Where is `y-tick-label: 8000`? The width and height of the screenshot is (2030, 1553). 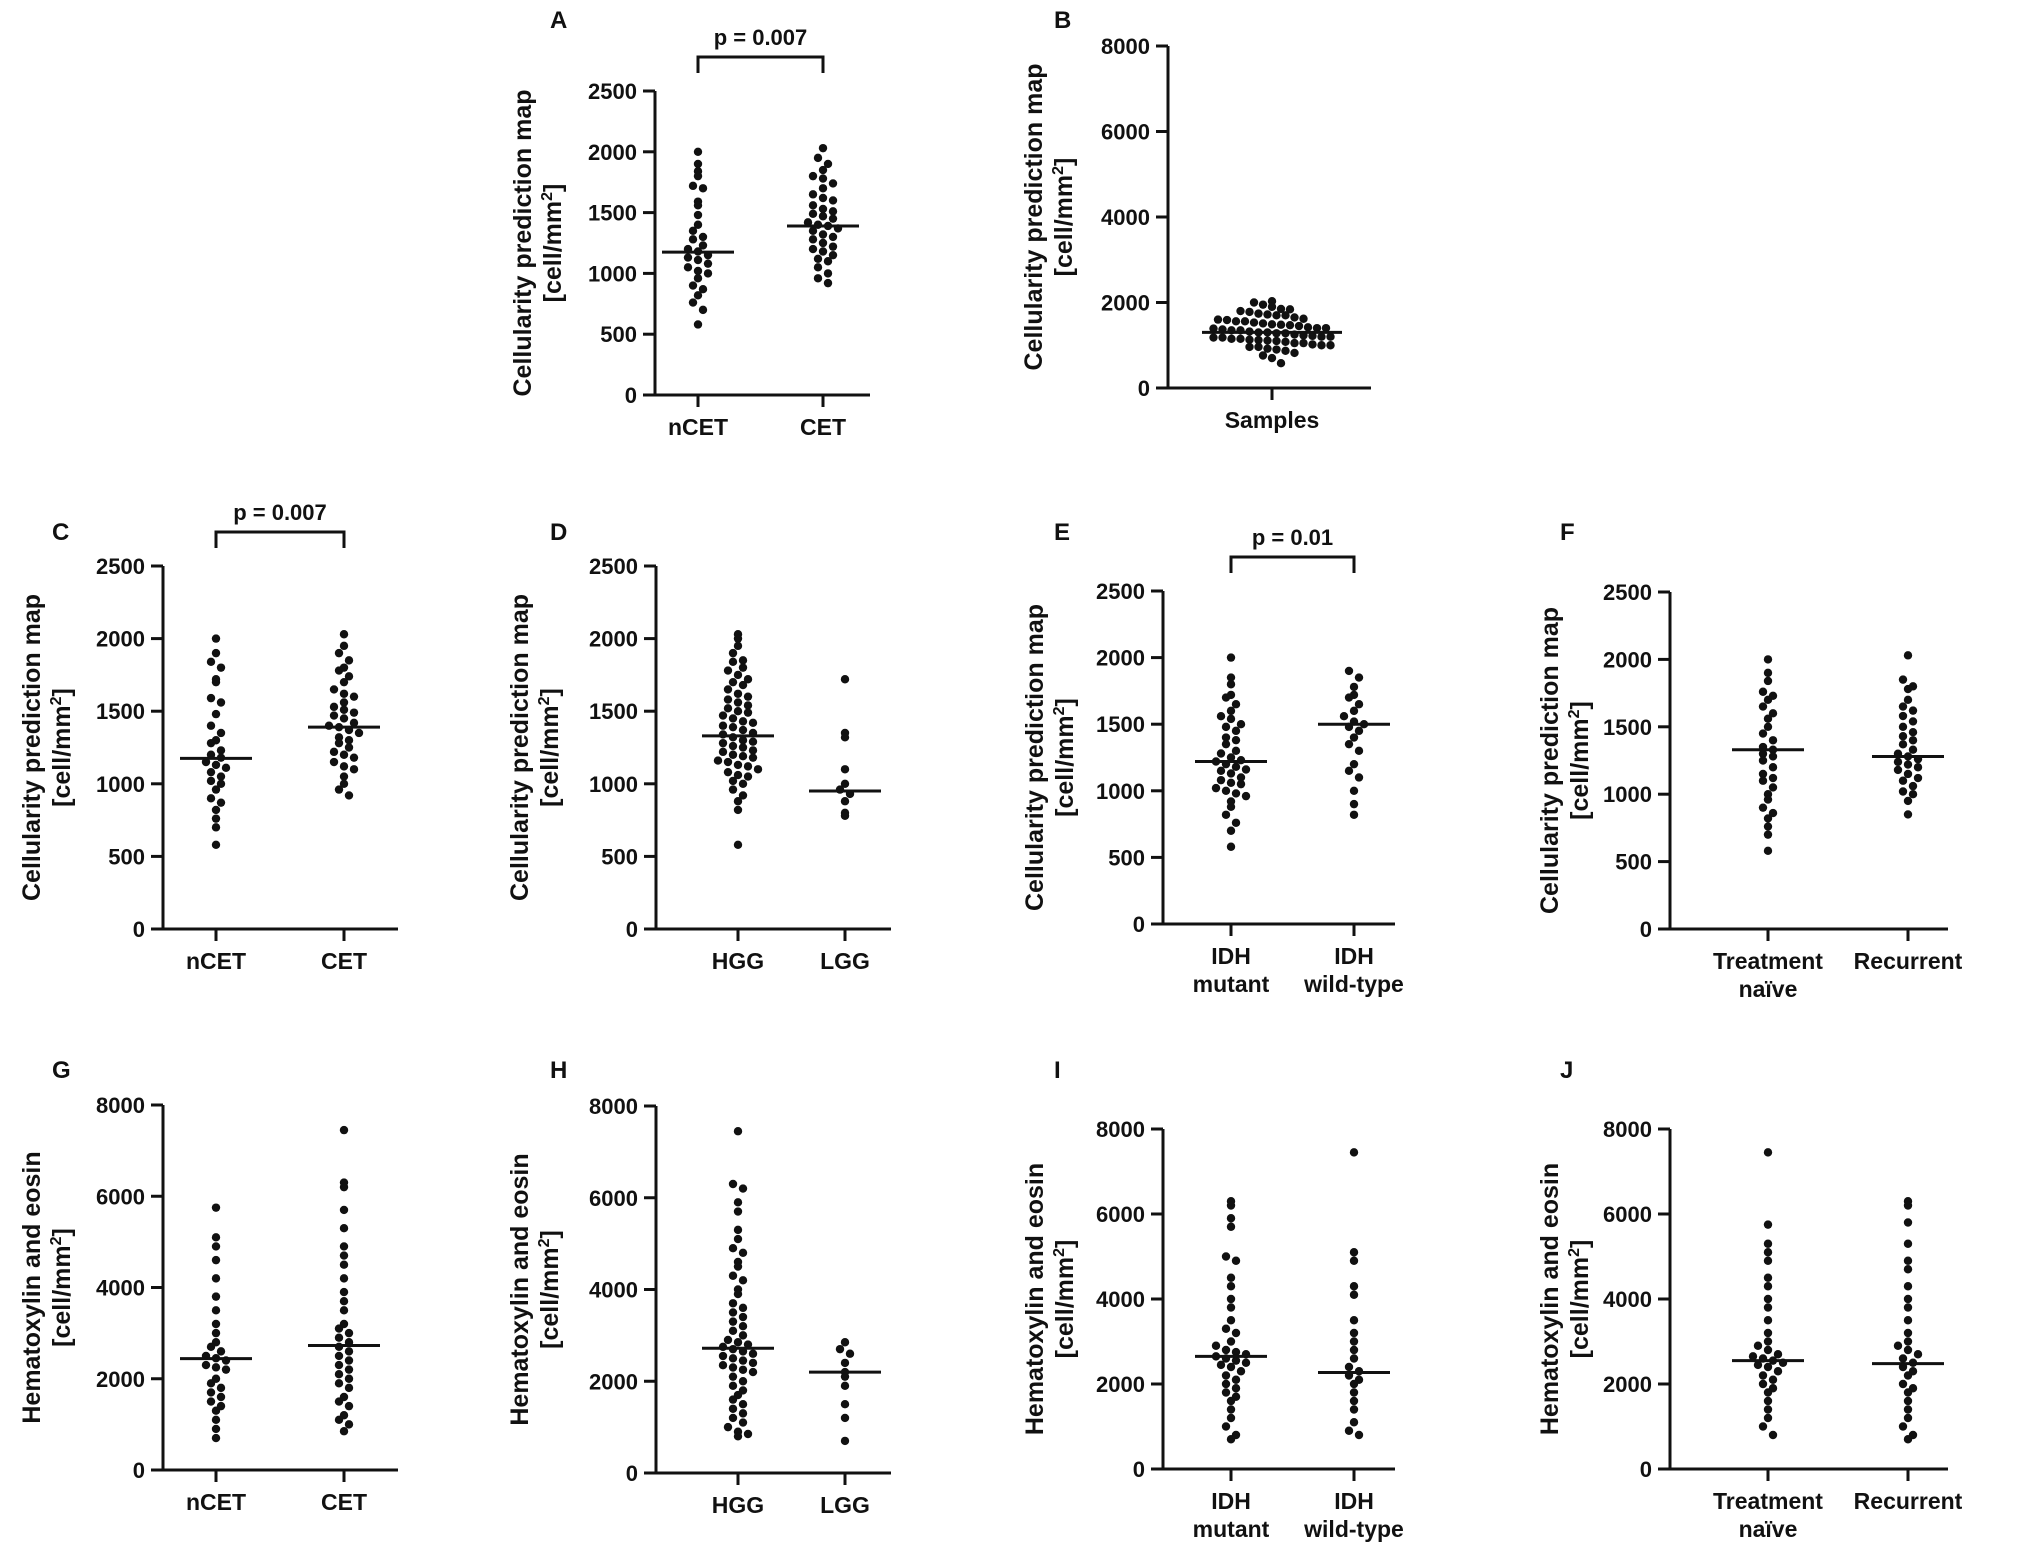 y-tick-label: 8000 is located at coordinates (1120, 1129).